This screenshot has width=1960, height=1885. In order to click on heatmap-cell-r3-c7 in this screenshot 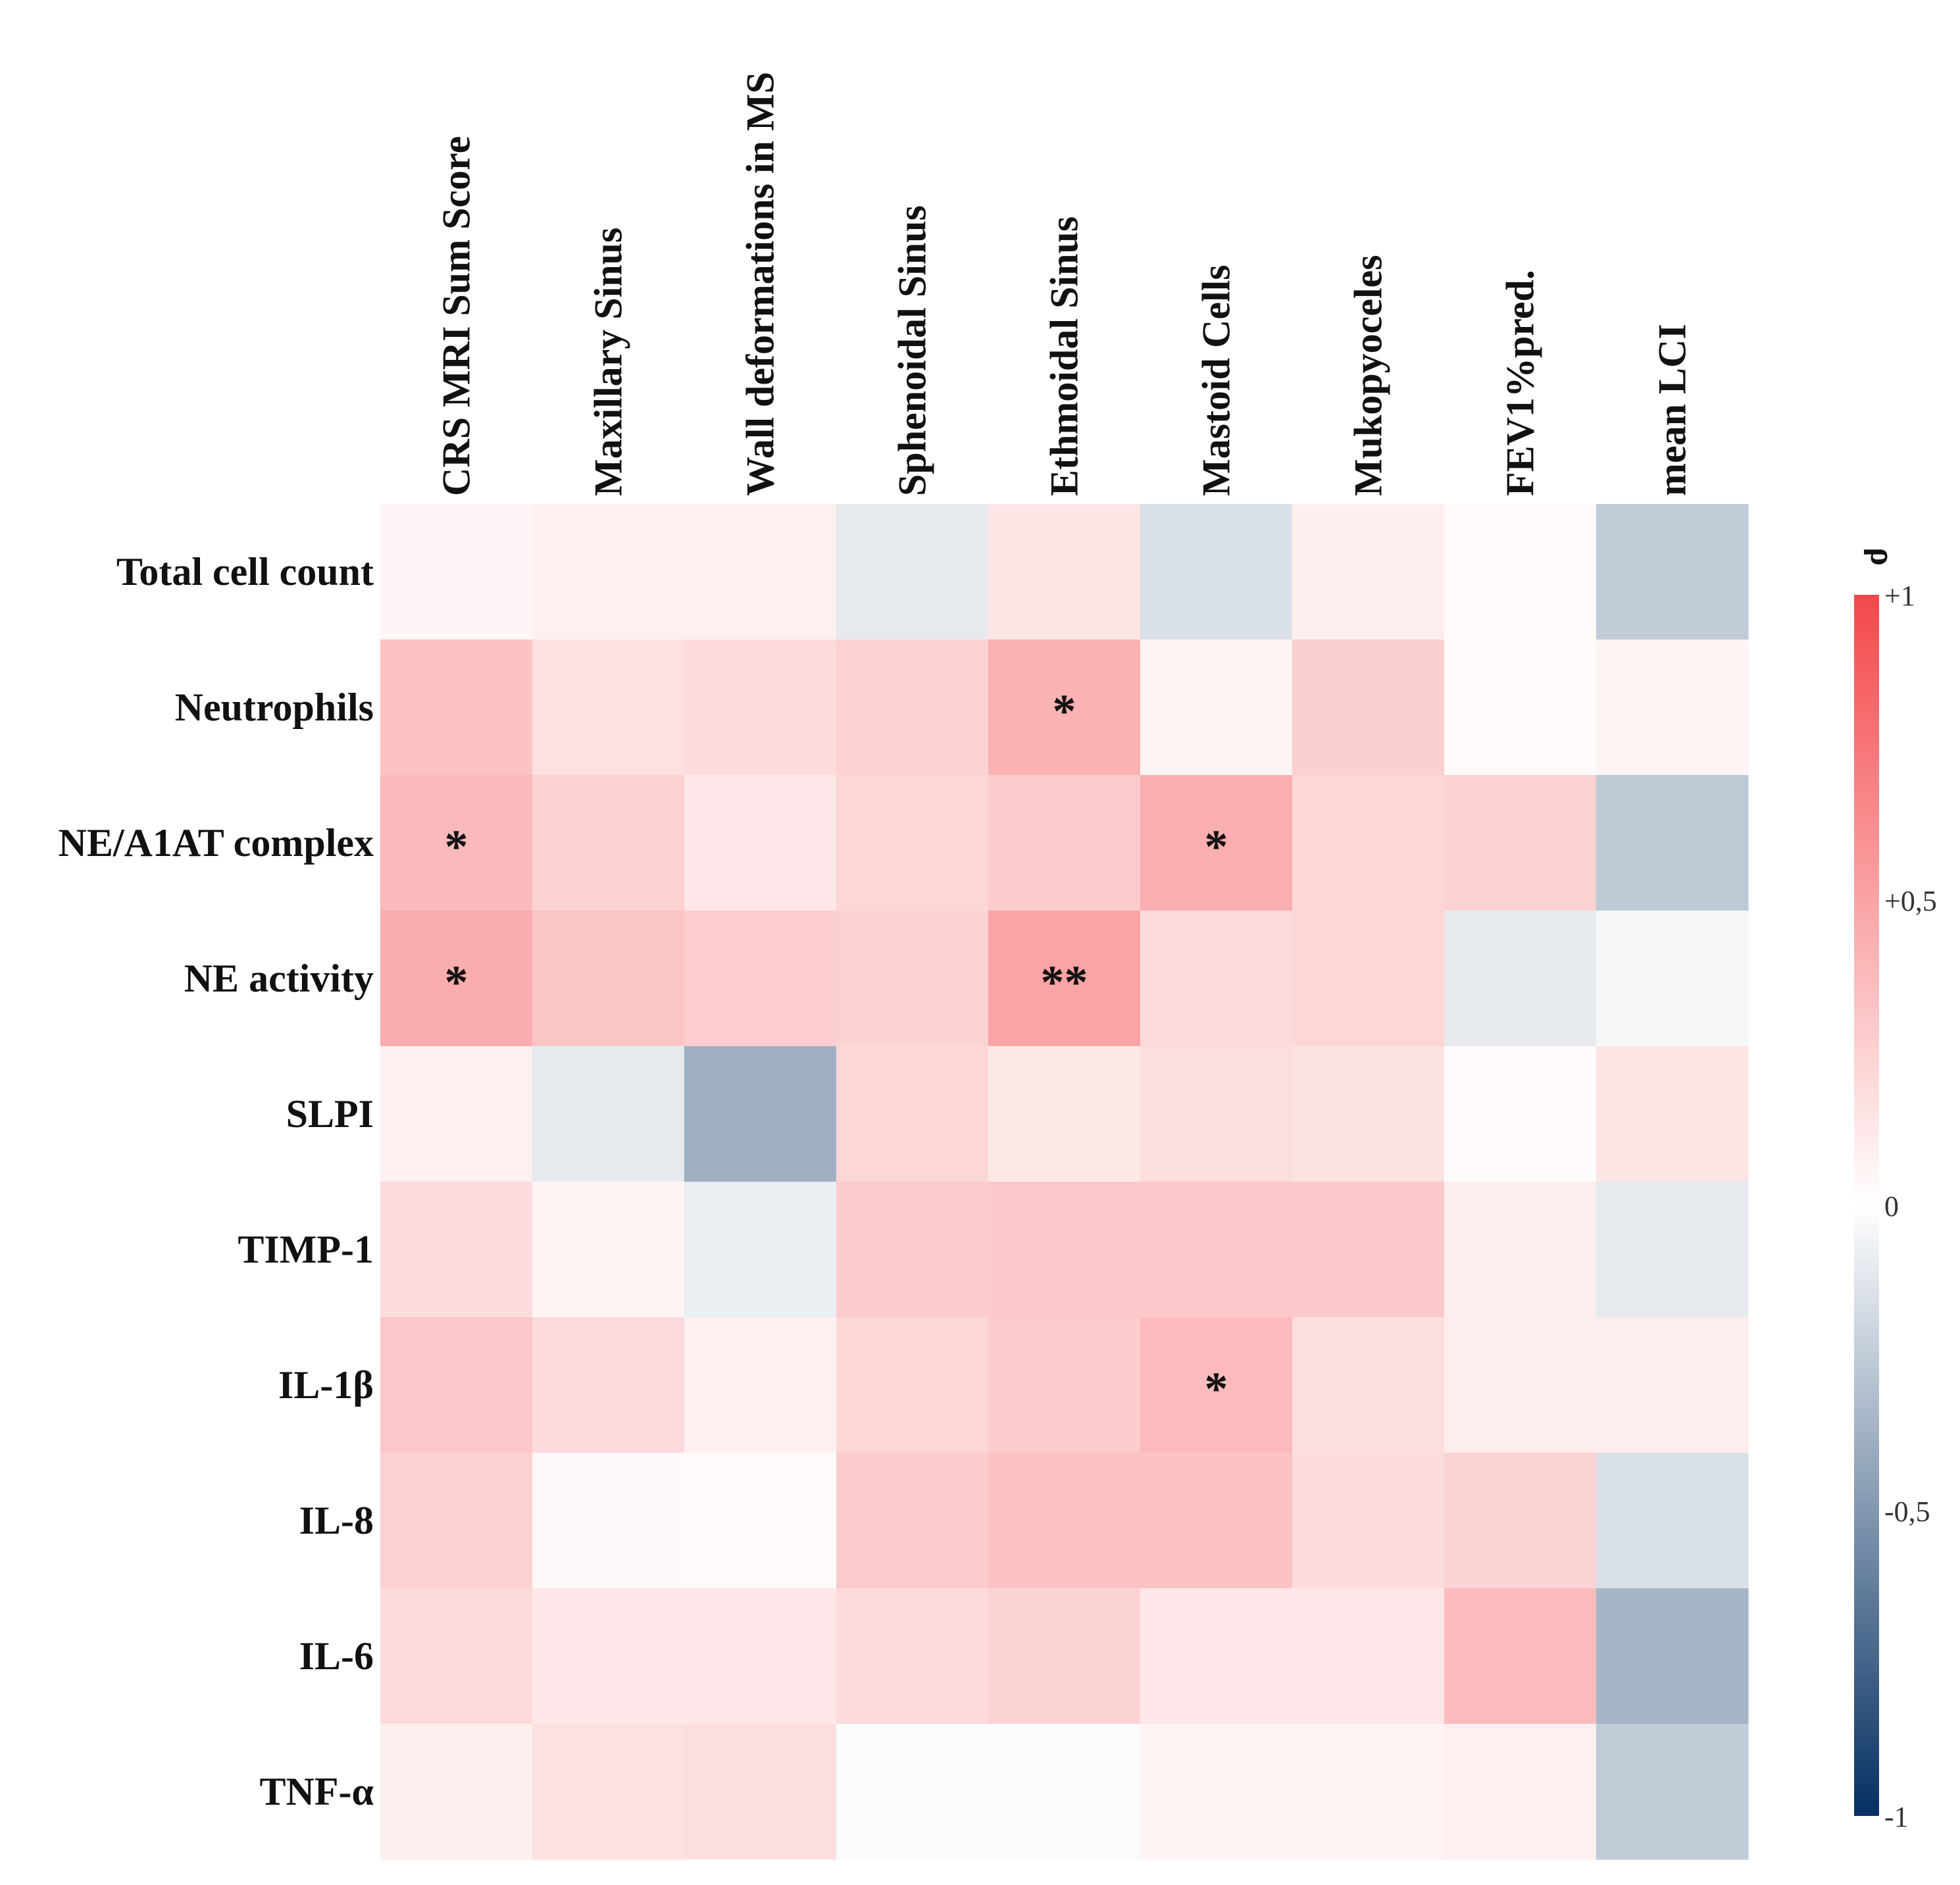, I will do `click(1520, 979)`.